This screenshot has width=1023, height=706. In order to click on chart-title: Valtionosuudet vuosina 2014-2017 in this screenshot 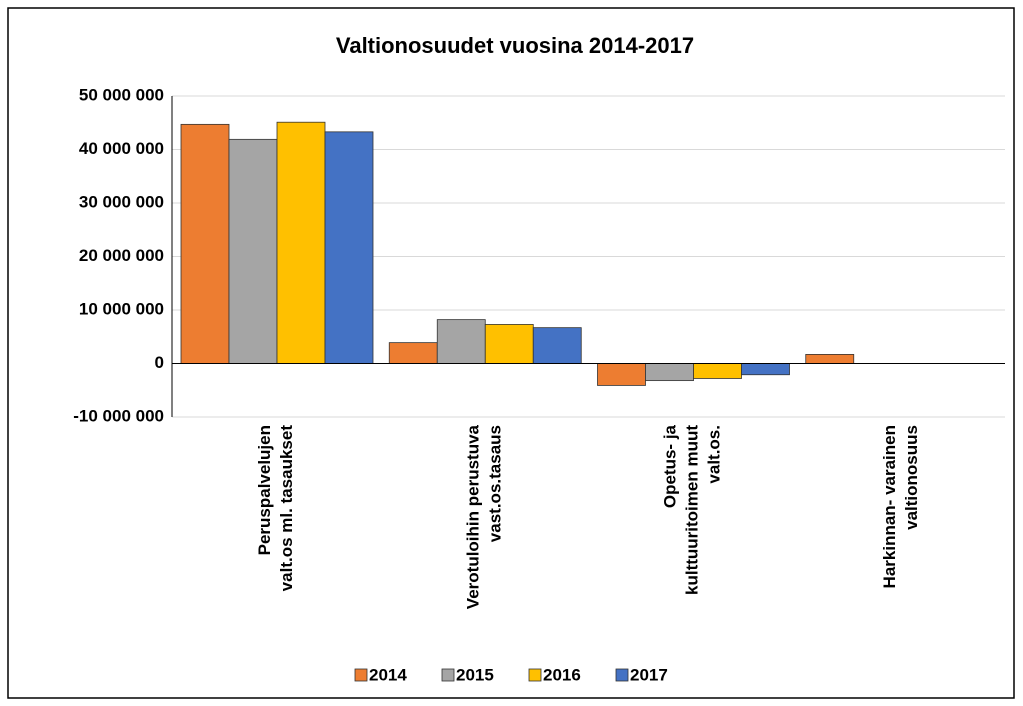, I will do `click(515, 45)`.